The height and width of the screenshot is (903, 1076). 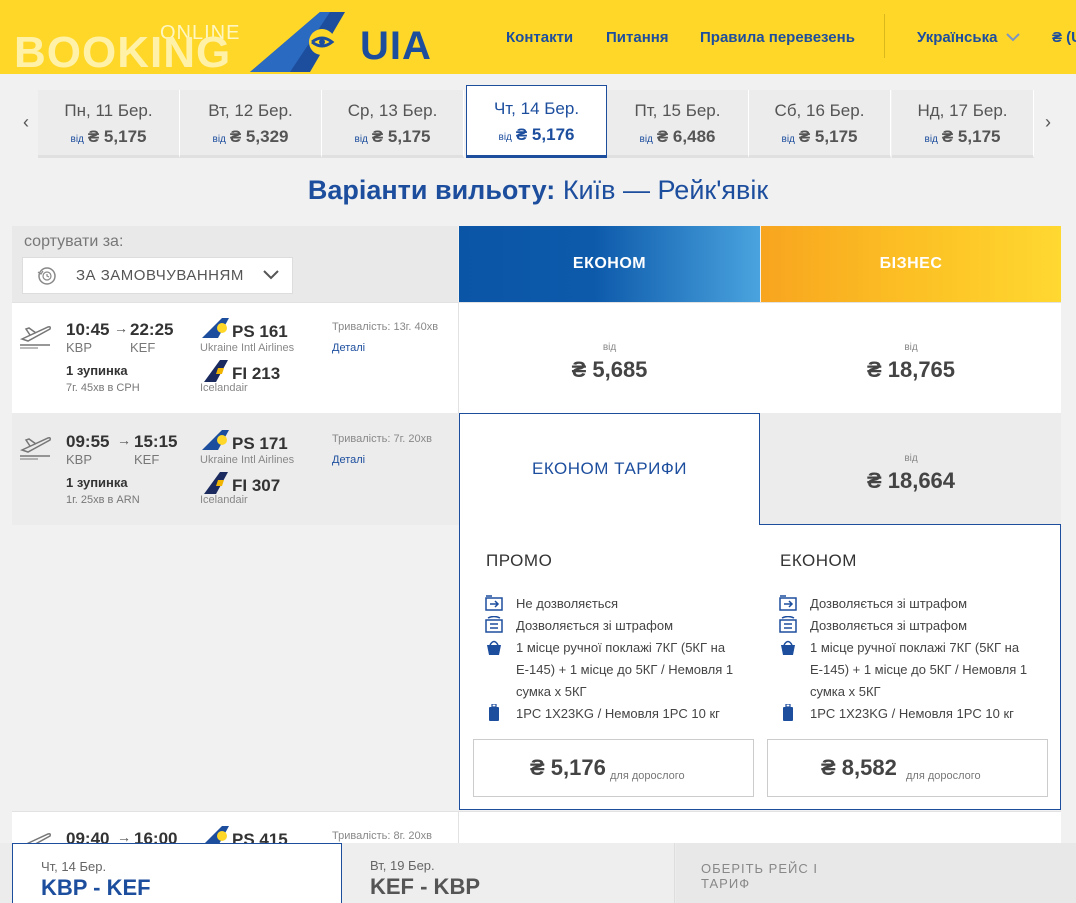 I want to click on page-title-route: Київ — Рейк'явік, so click(x=665, y=190).